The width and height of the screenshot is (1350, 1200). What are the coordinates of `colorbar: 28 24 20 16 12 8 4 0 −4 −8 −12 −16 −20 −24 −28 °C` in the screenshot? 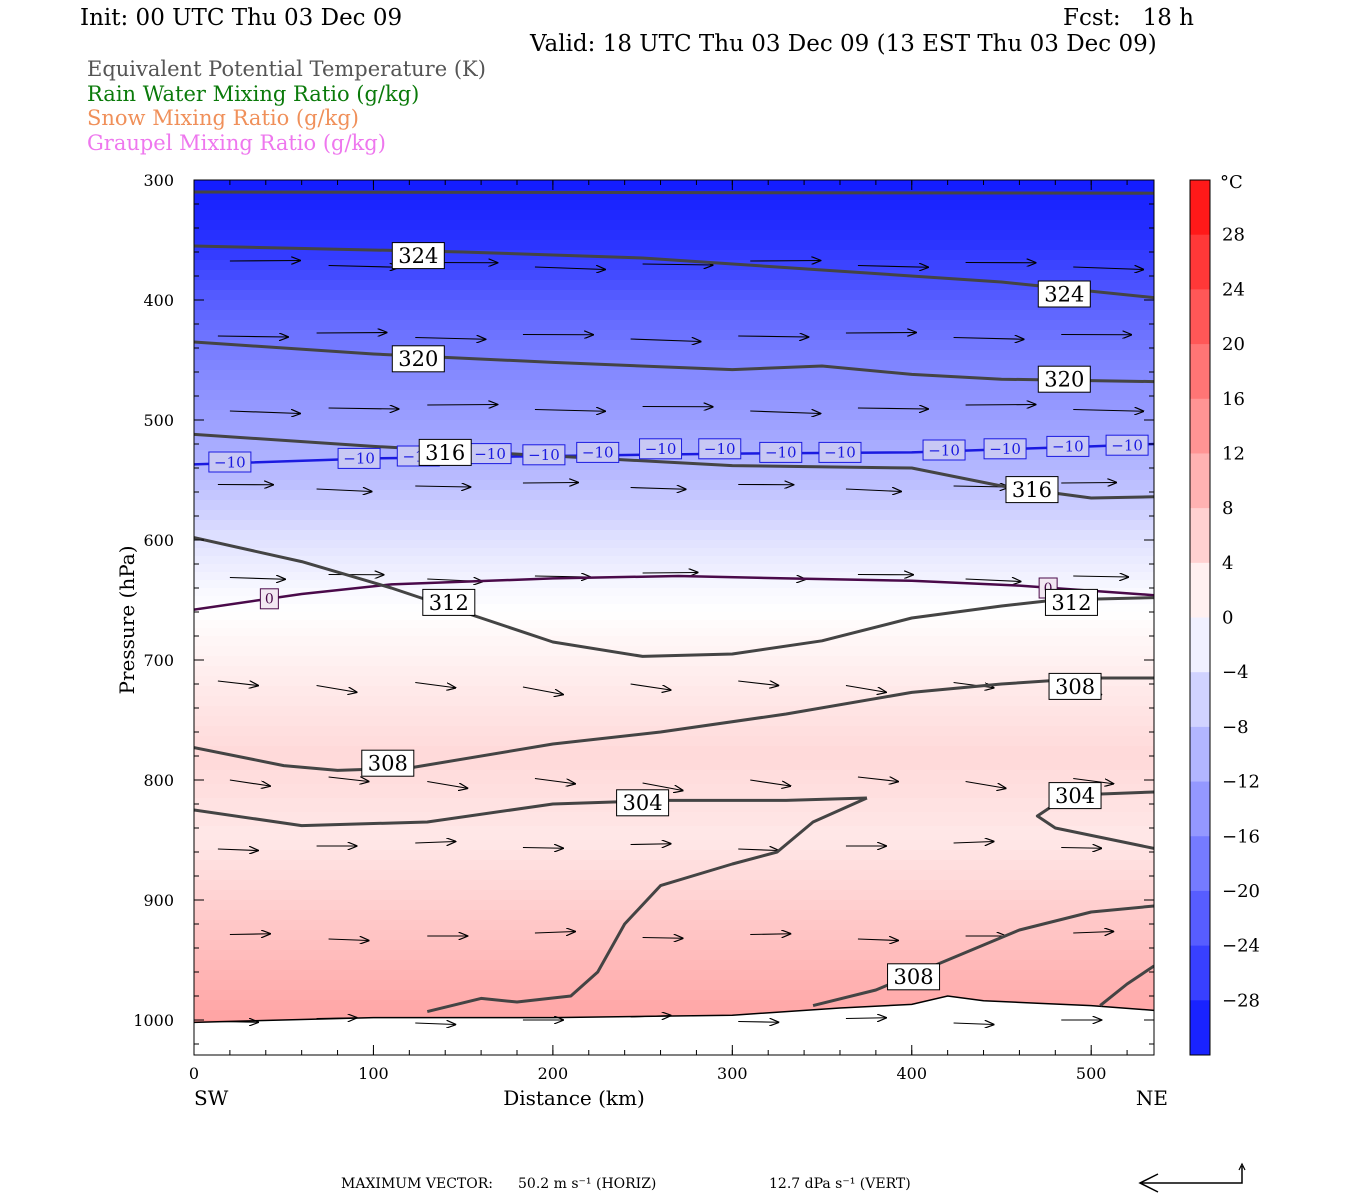 It's located at (1224, 614).